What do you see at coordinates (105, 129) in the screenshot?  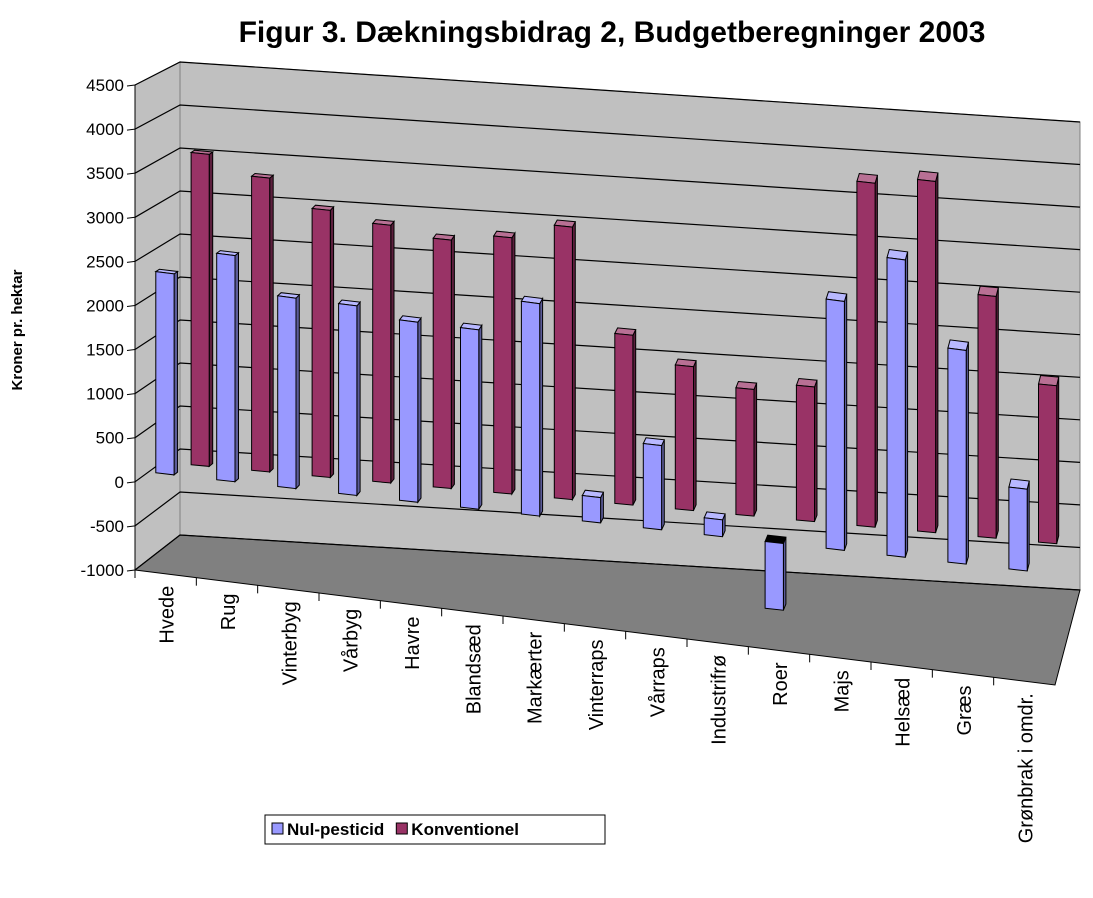 I see `y-tick-label: 4000` at bounding box center [105, 129].